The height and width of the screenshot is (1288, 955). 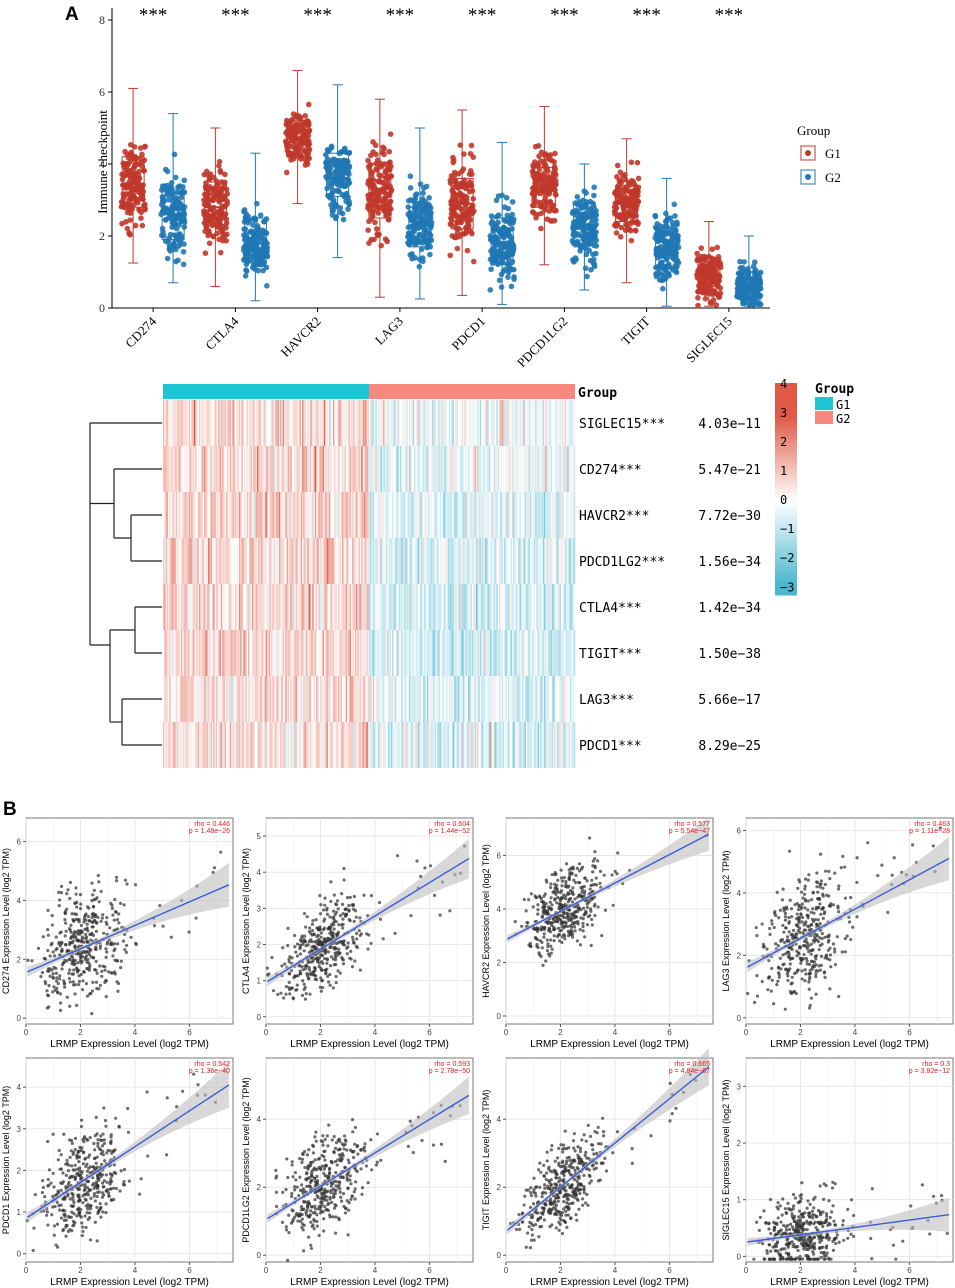 I want to click on heatmap-row-label: LAG3***, so click(x=606, y=700).